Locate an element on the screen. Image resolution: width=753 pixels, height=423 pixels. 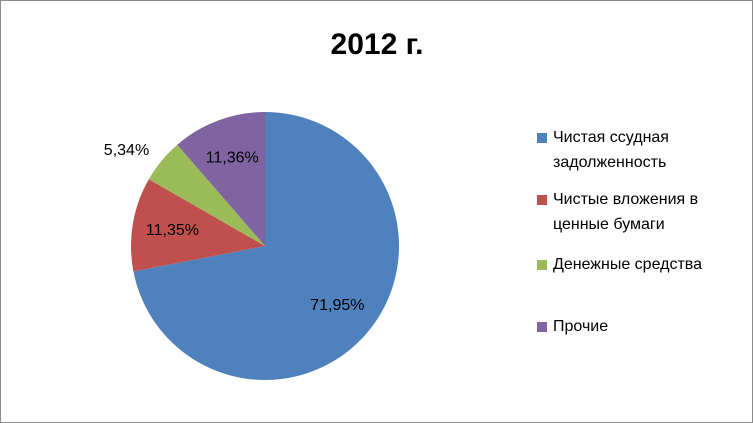
legend-item: Чистые вложения в ценные бумаги is located at coordinates (632, 212).